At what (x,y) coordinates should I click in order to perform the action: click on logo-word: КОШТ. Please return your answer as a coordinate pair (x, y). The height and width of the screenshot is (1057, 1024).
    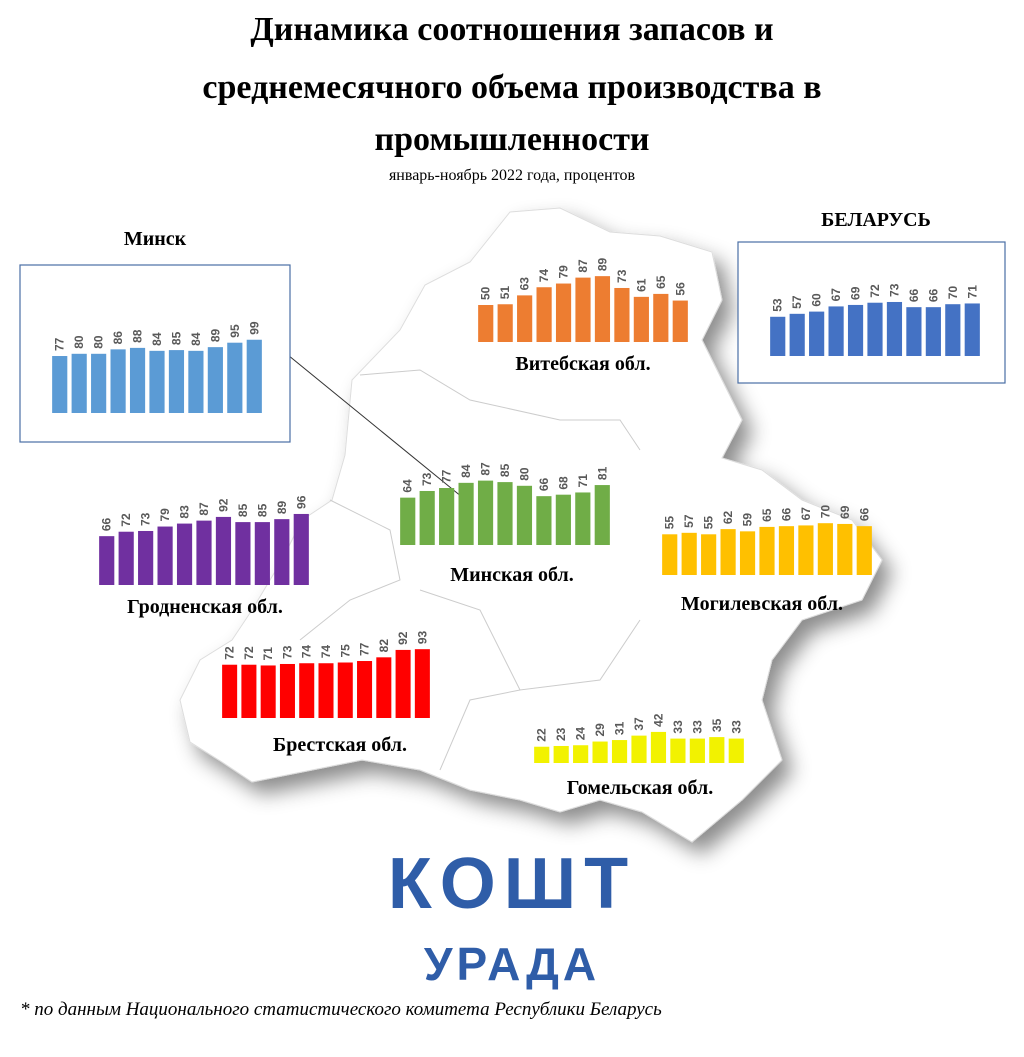
    Looking at the image, I should click on (512, 884).